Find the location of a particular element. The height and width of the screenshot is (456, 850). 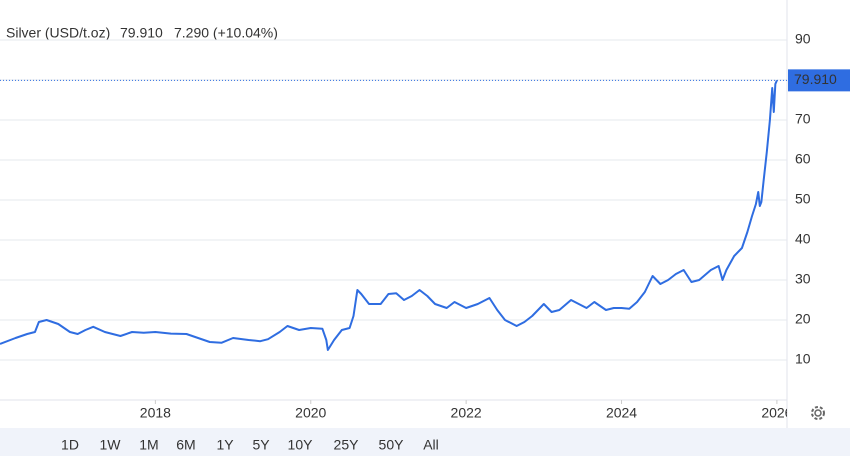

y-tick-label: 50 is located at coordinates (803, 199).